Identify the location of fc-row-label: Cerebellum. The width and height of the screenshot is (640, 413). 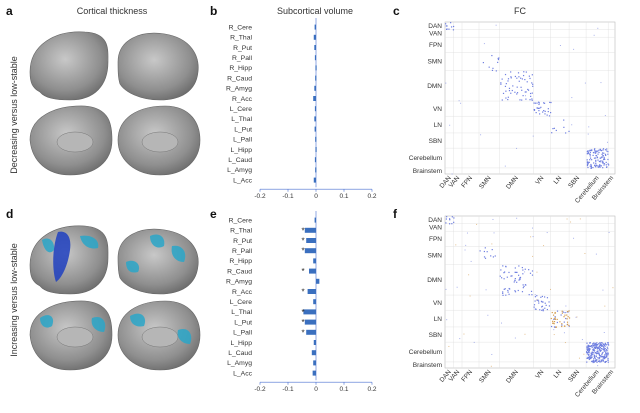
(425, 158).